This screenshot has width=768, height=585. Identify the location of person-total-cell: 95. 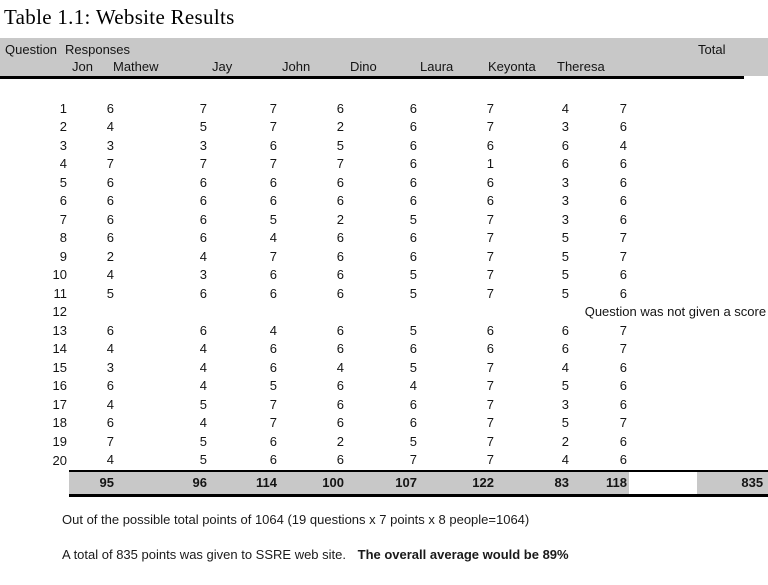
(92, 482).